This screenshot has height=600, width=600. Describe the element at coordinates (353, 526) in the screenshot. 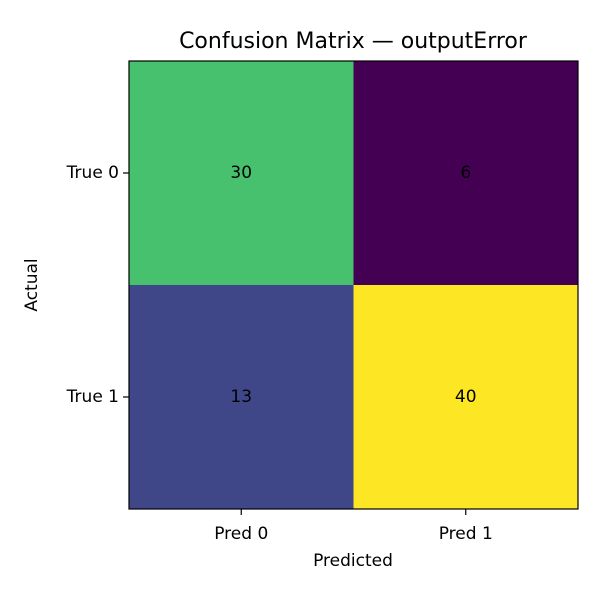

I see `x-axis-ticks: Pred 0 Pred 1` at that location.